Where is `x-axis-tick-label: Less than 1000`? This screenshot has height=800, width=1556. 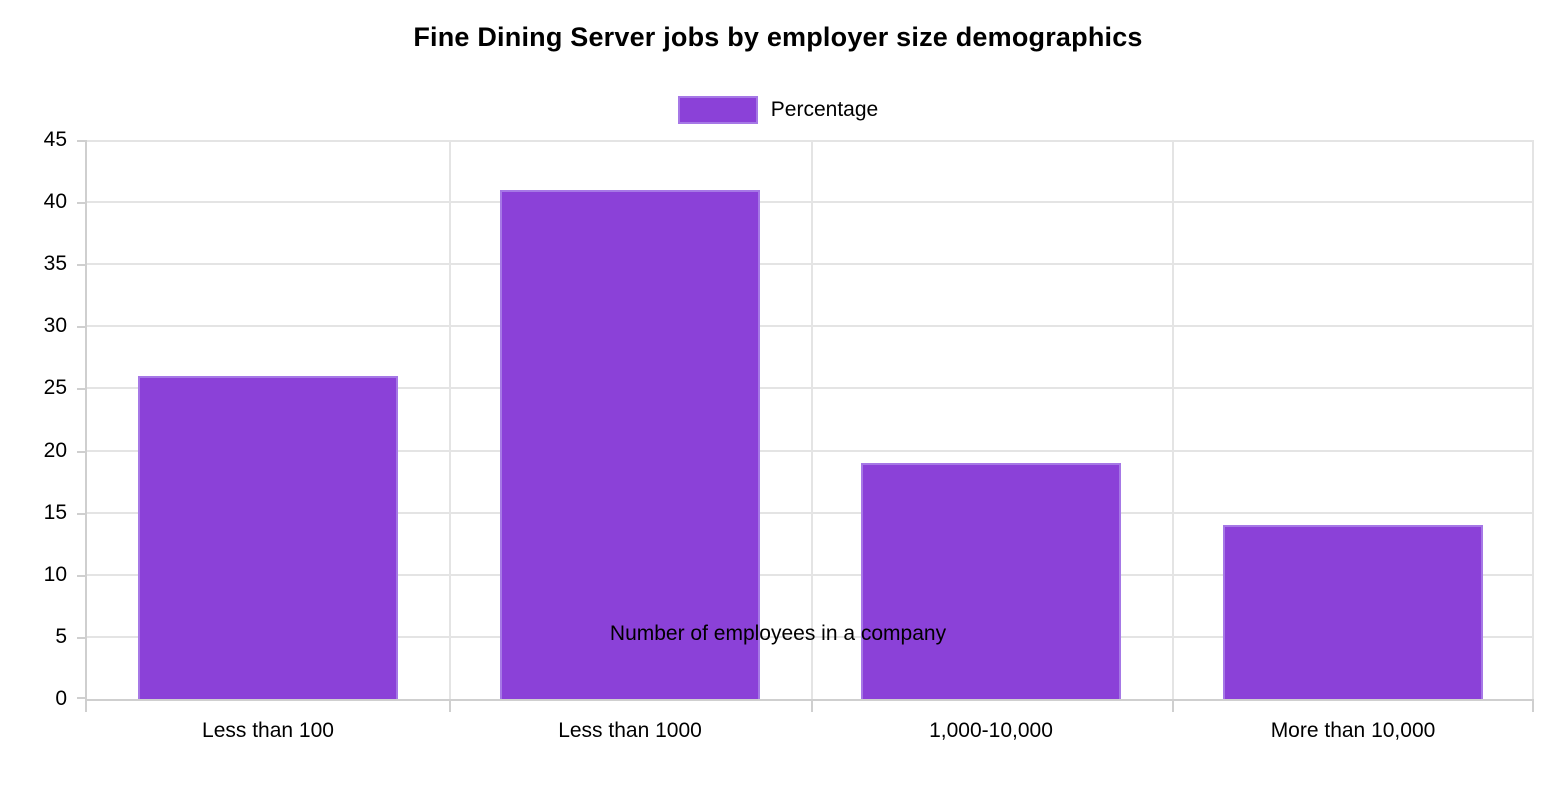 x-axis-tick-label: Less than 1000 is located at coordinates (630, 730).